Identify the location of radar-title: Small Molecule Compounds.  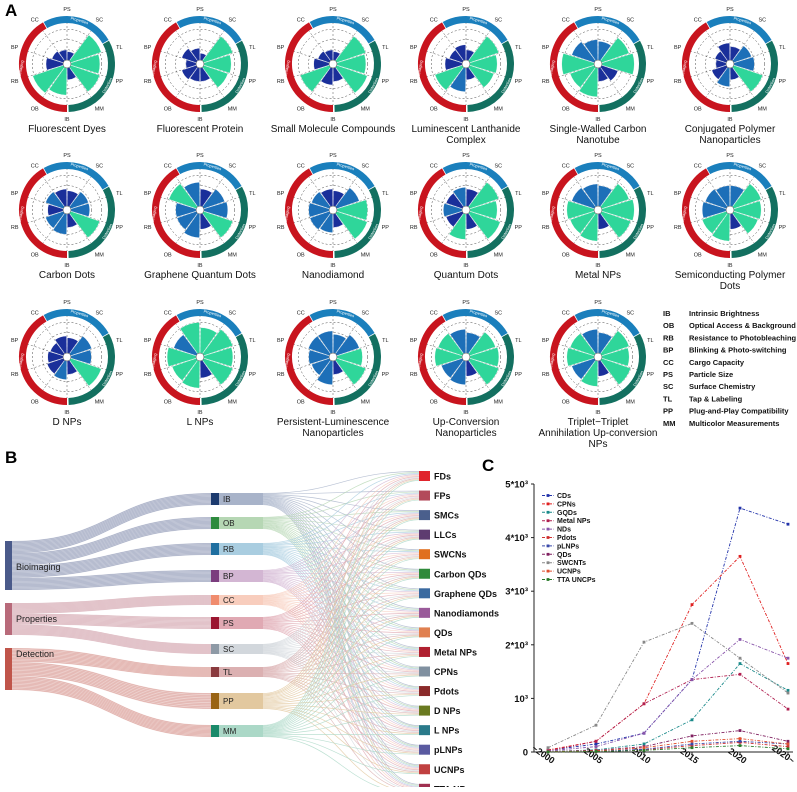
(333, 129).